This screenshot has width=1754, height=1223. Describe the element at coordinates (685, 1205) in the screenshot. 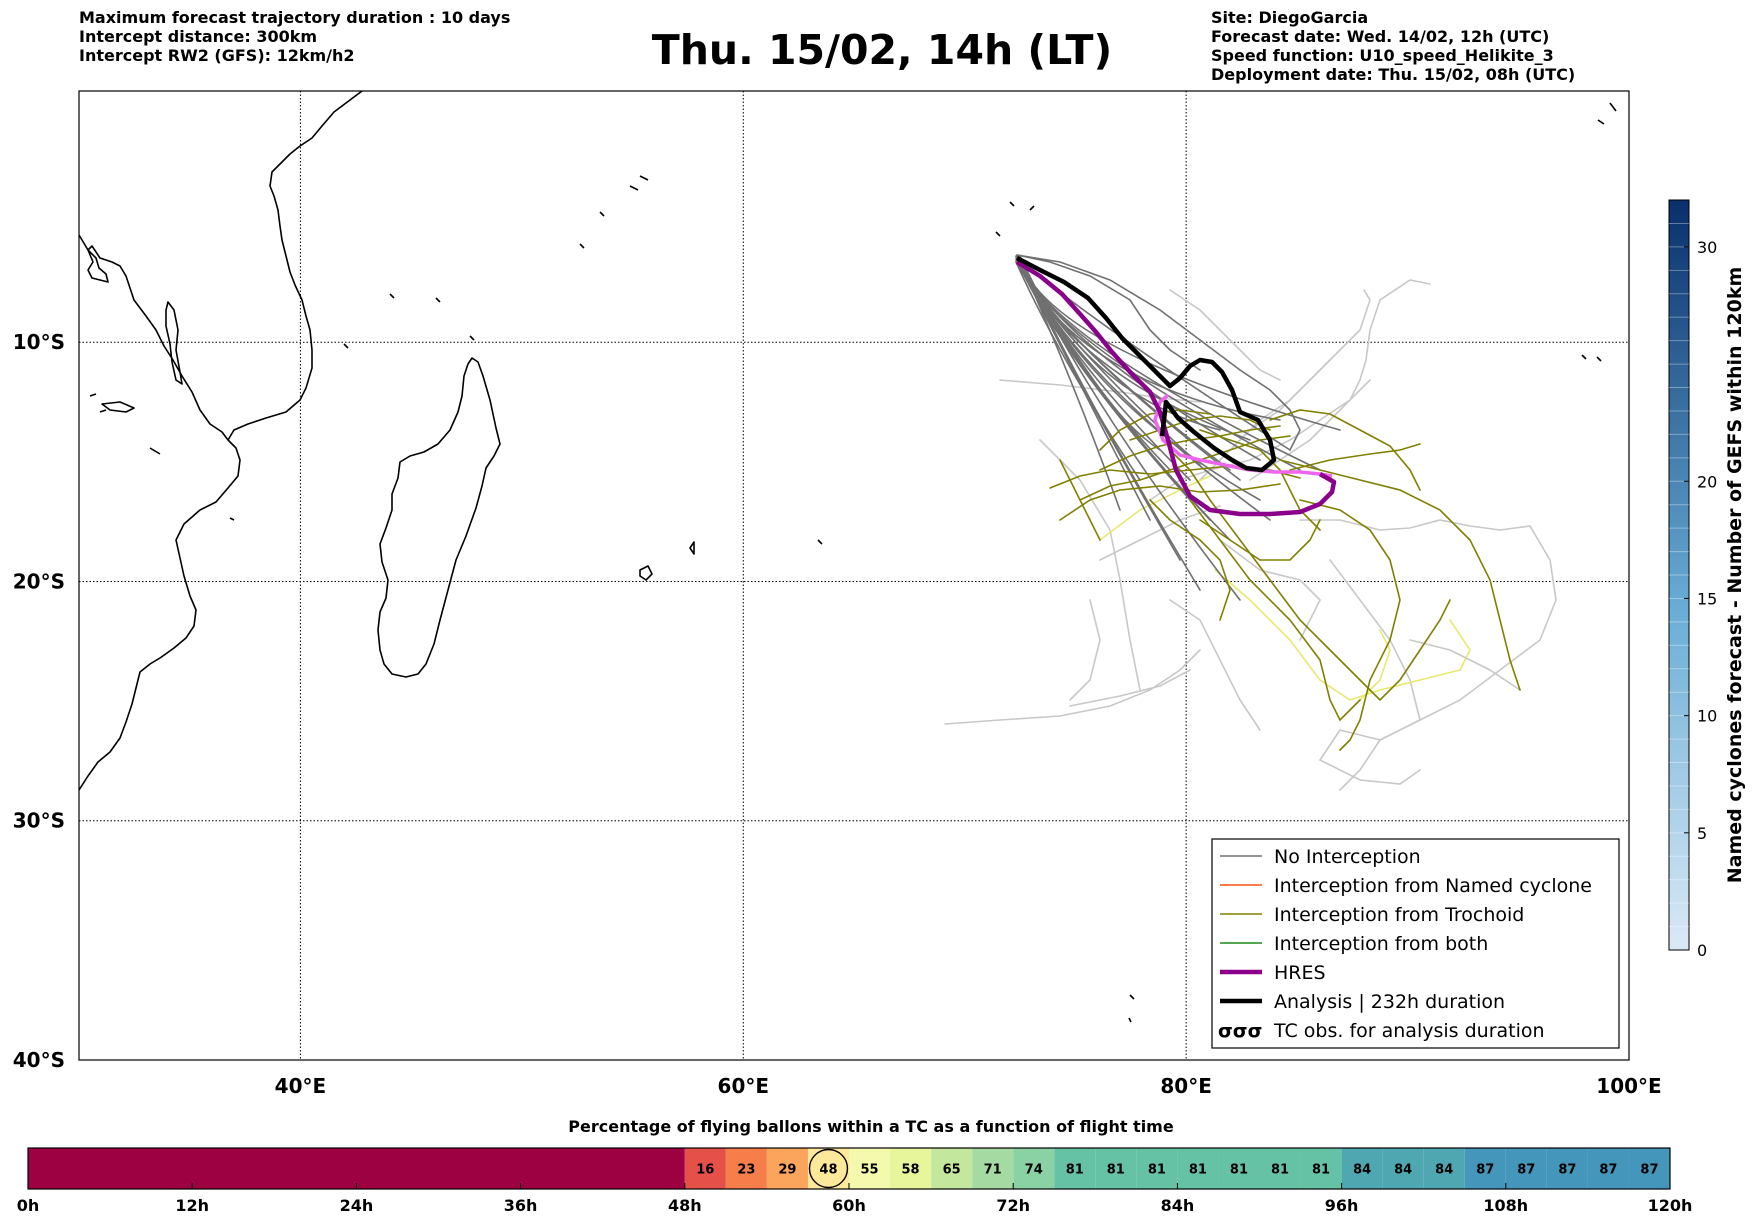

I see `timebar-tick-label: 48h` at that location.